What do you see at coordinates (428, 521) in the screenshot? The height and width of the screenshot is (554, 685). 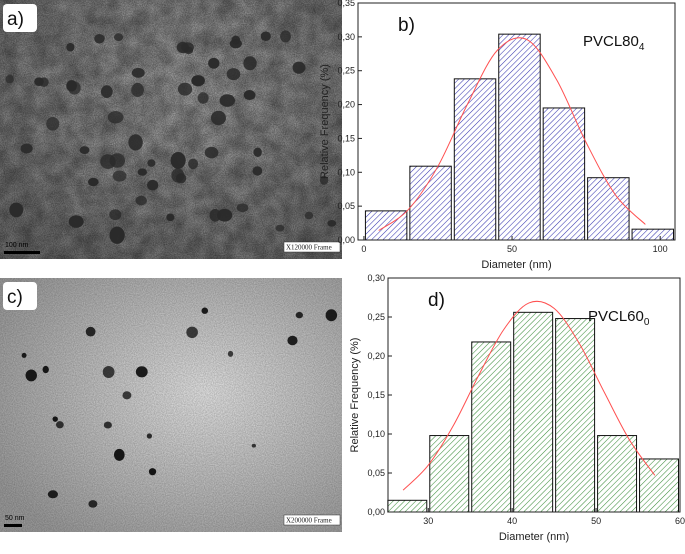 I see `x-tick-label: 30` at bounding box center [428, 521].